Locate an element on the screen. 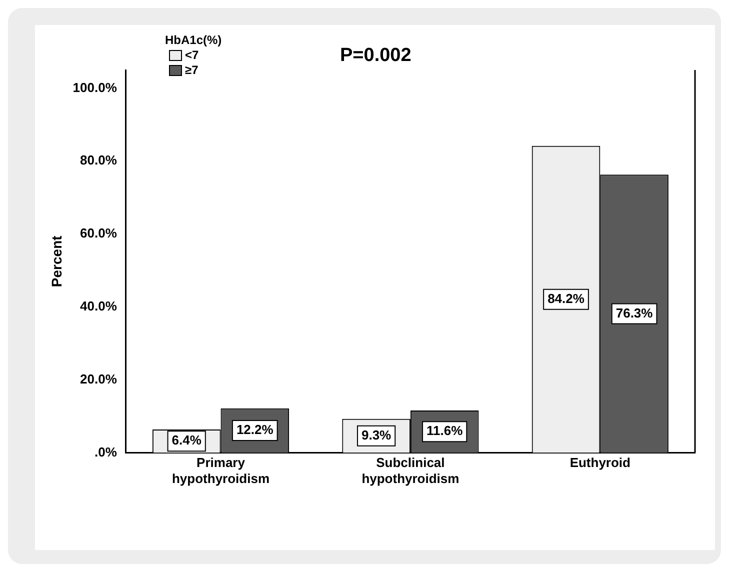 Image resolution: width=729 pixels, height=572 pixels. y-tick-label: 60.0% is located at coordinates (99, 233).